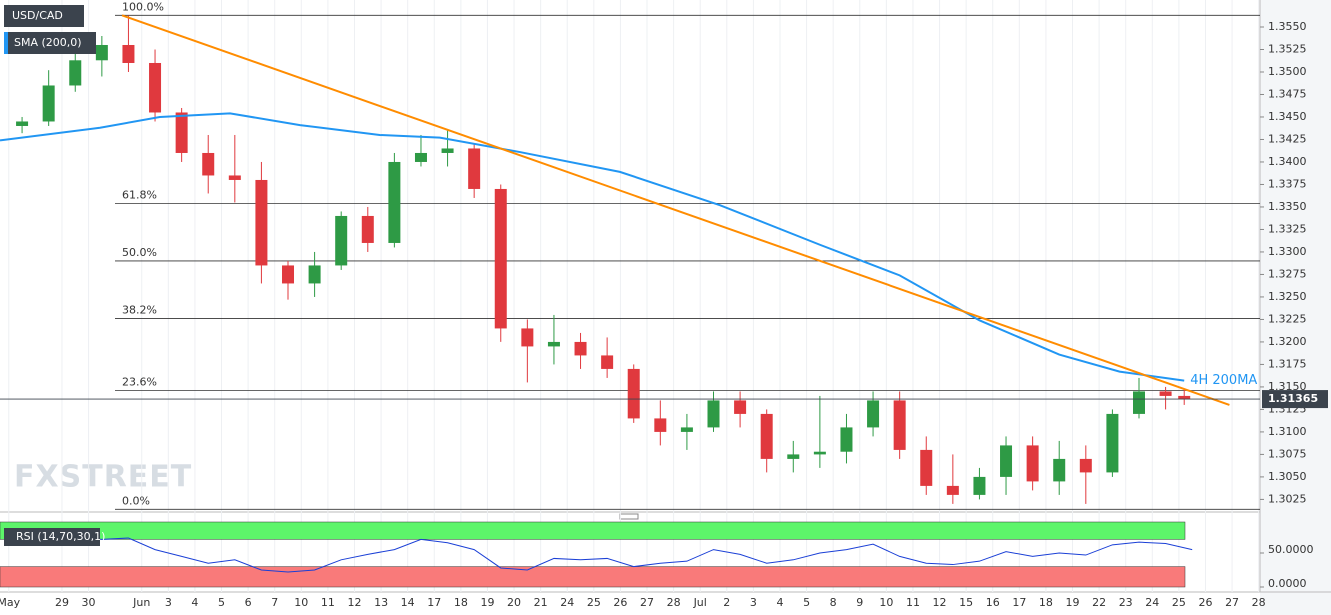  What do you see at coordinates (514, 602) in the screenshot?
I see `x-tick-label: 20` at bounding box center [514, 602].